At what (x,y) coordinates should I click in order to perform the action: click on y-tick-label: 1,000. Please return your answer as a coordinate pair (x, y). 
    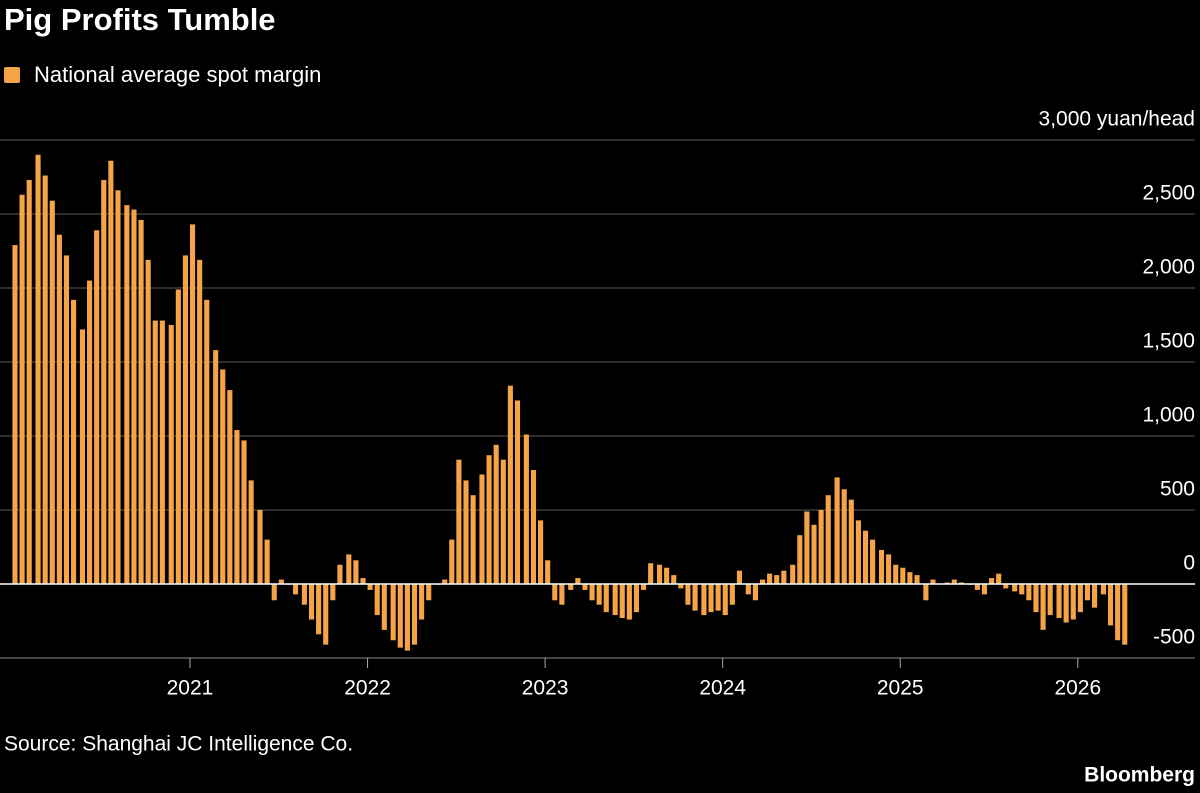
    Looking at the image, I should click on (1168, 415).